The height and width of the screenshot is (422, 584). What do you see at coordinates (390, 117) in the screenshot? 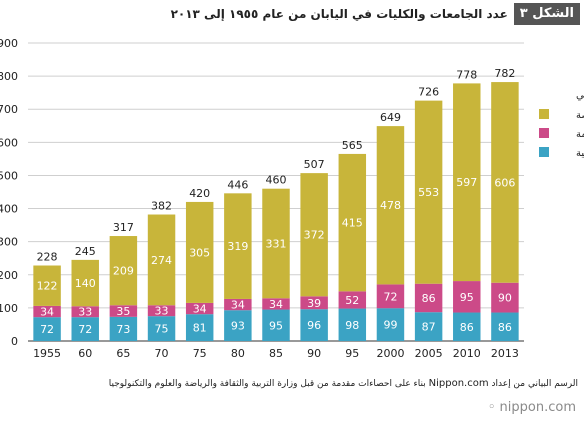
I see `total-label: 649` at bounding box center [390, 117].